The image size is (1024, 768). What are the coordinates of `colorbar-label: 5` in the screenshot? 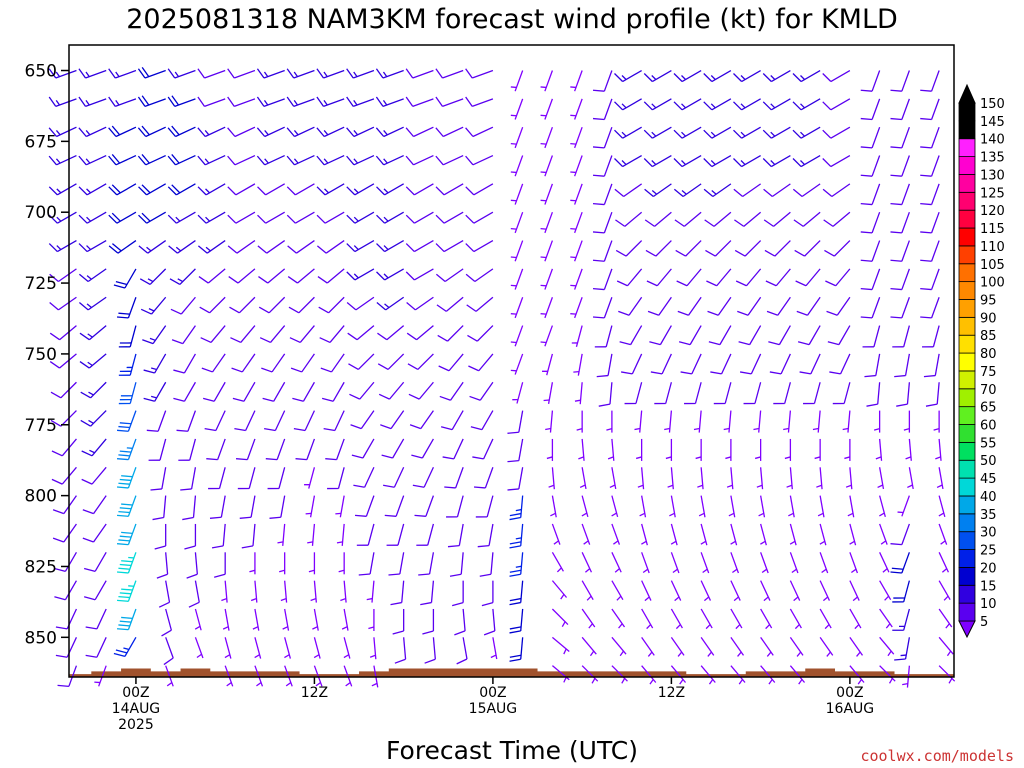 It's located at (984, 622).